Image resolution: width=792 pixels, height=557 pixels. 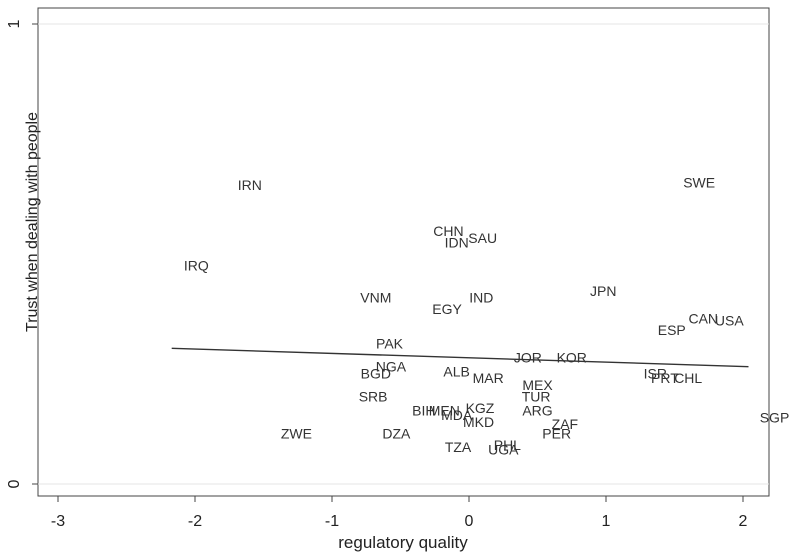 I want to click on point-label-jor: JOR, so click(x=528, y=358).